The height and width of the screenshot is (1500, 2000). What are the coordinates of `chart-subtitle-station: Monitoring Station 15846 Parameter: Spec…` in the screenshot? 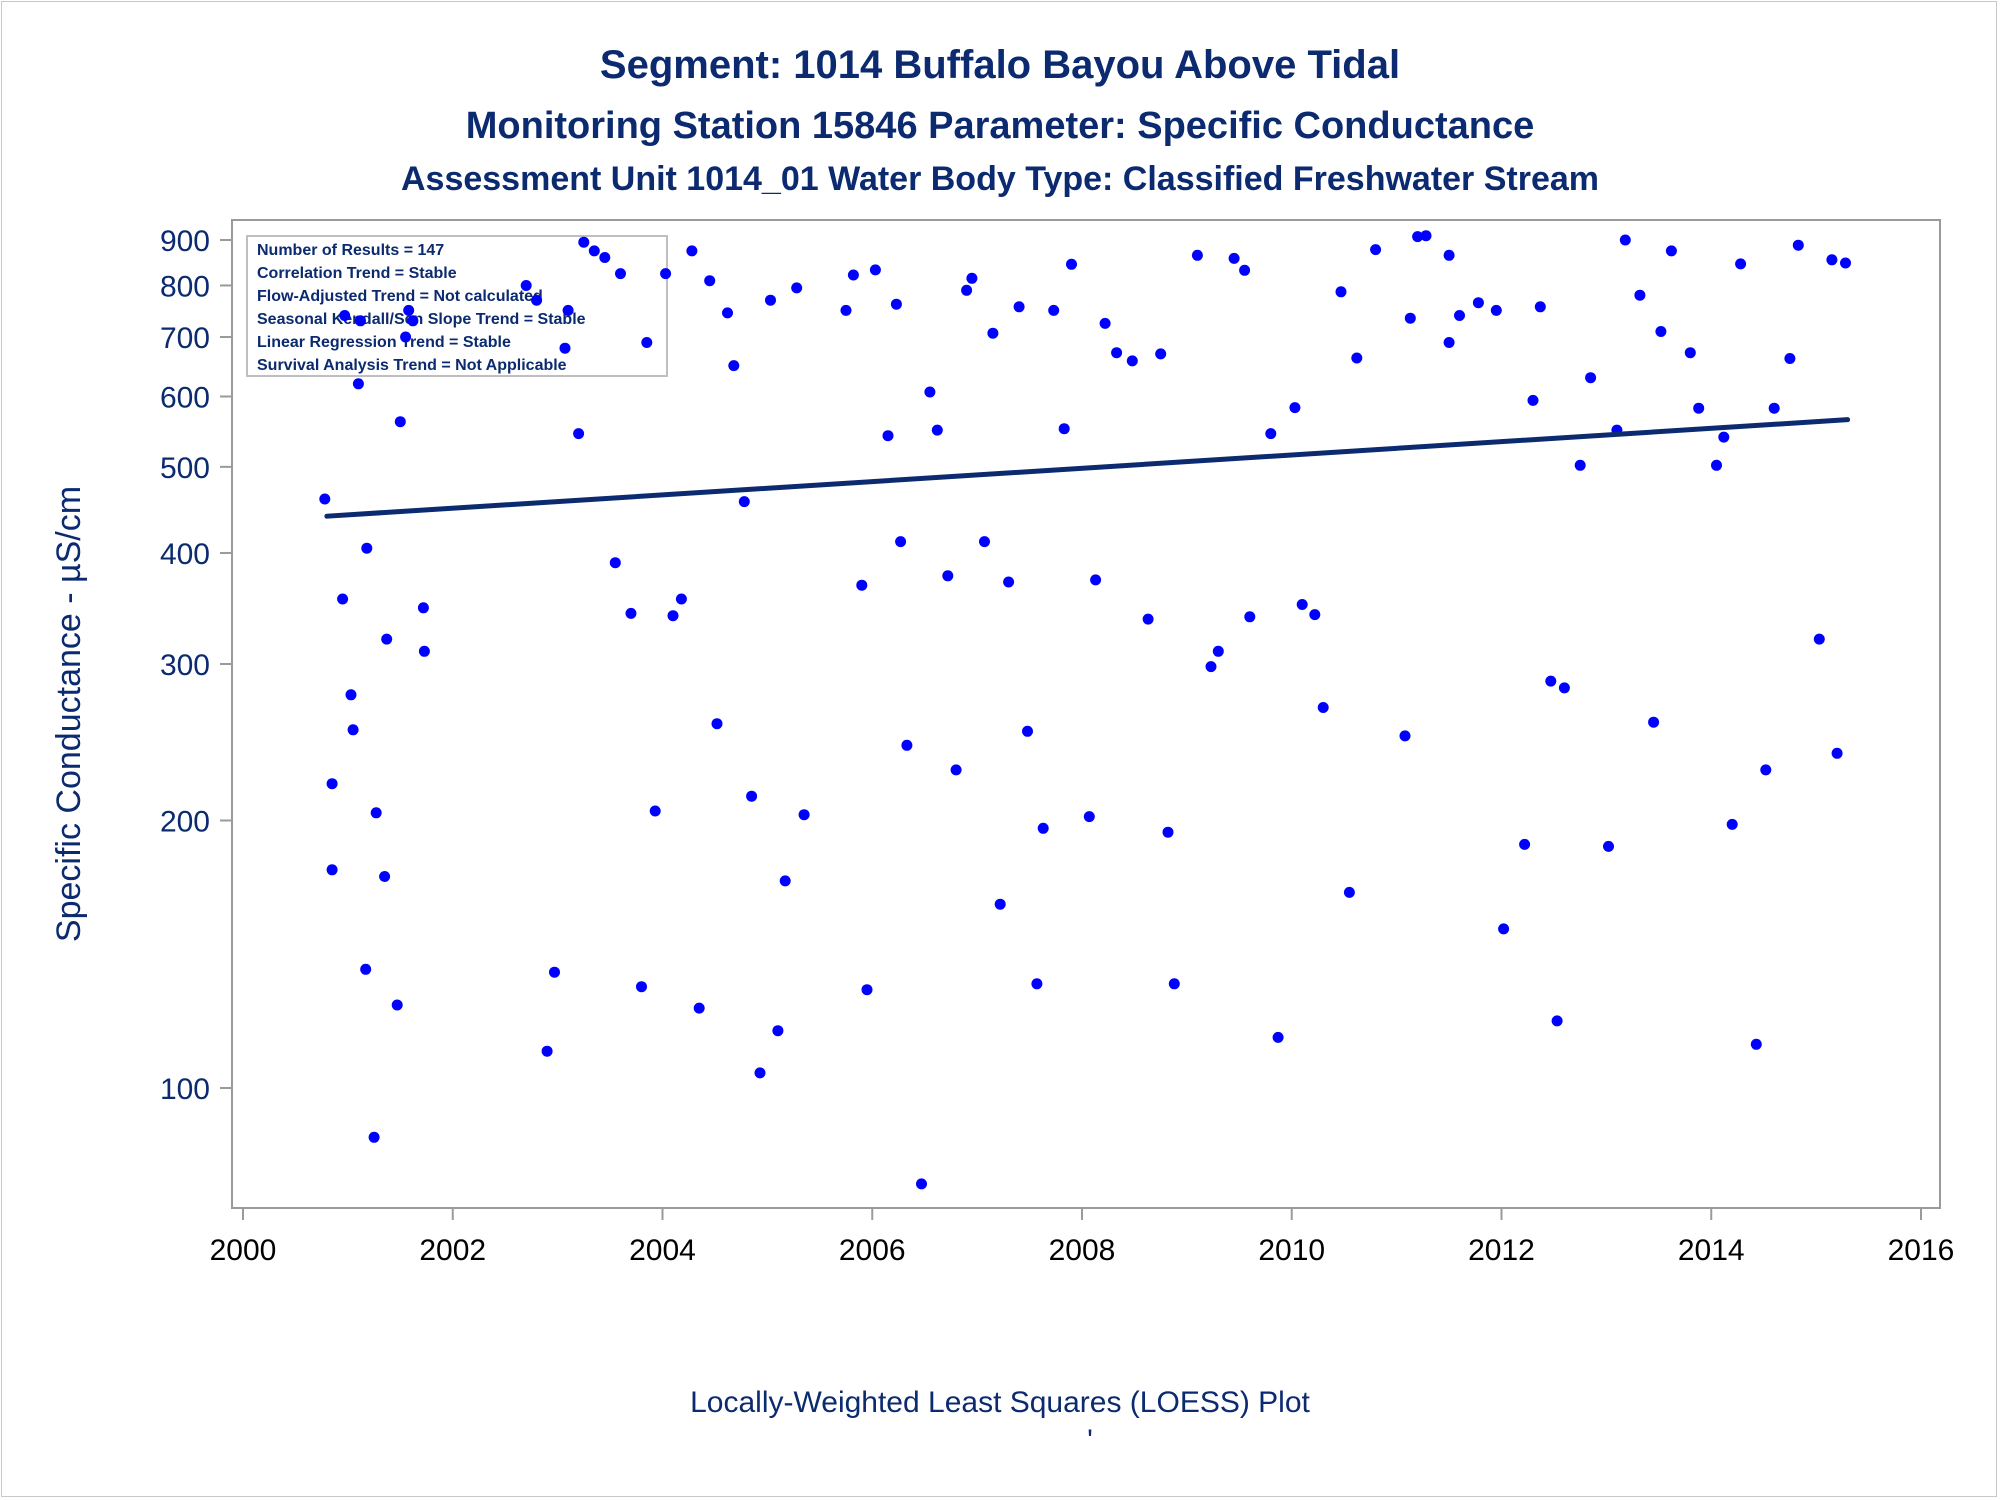 It's located at (1000, 126).